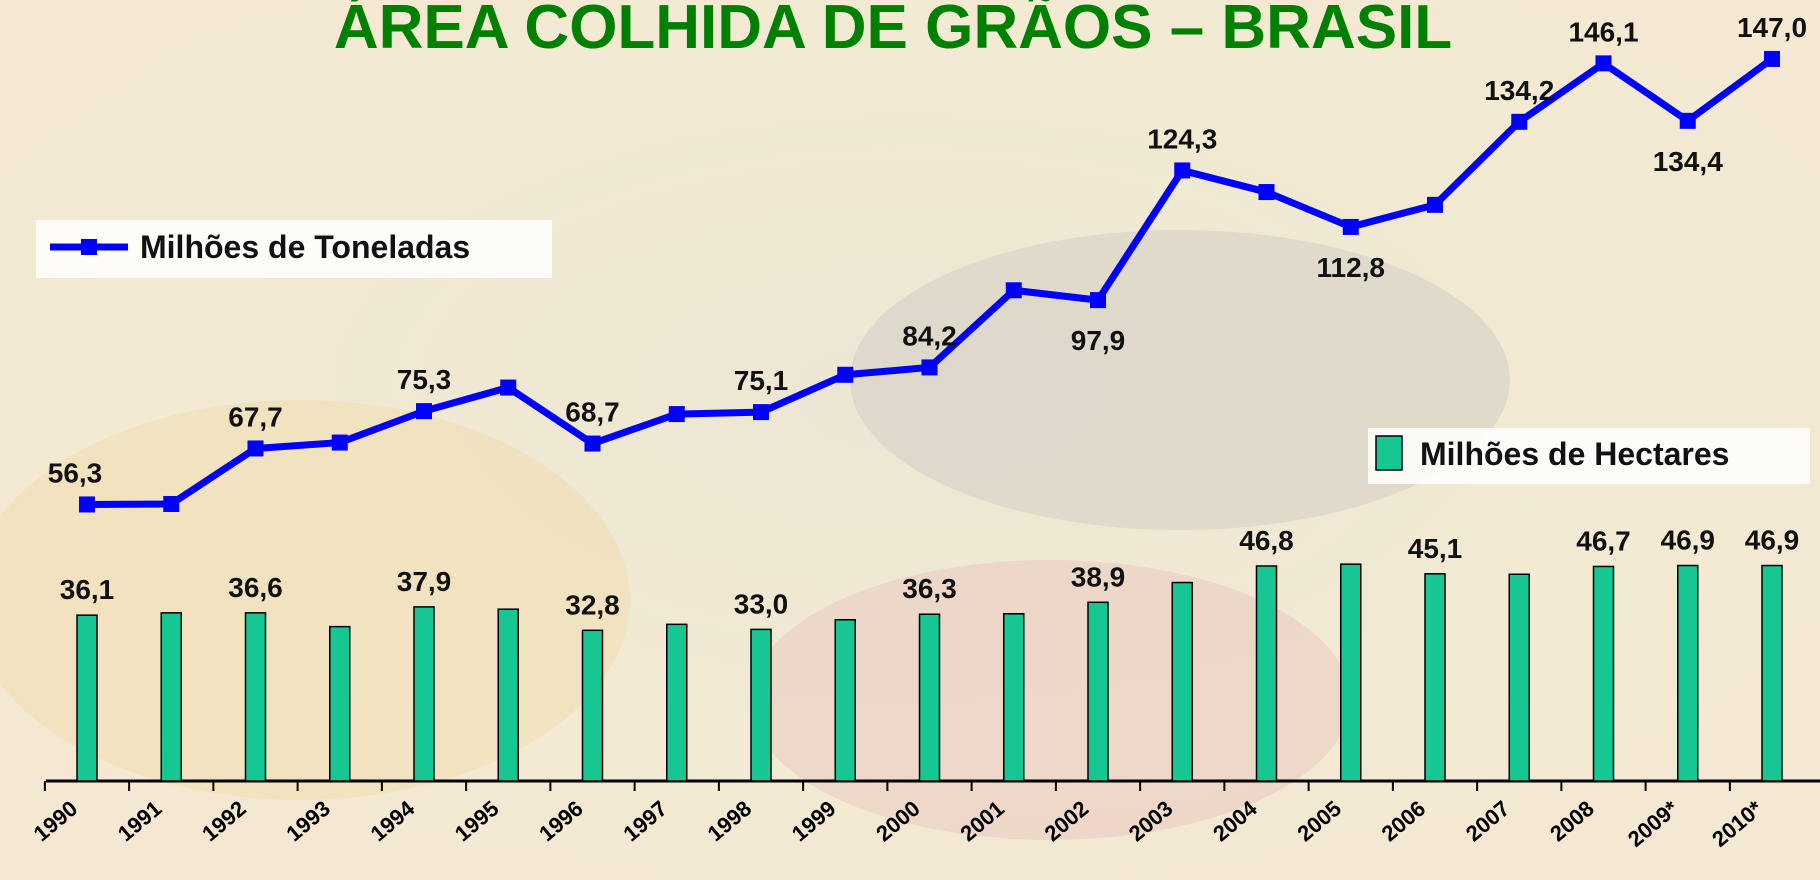  Describe the element at coordinates (1603, 31) in the screenshot. I see `line-value-label: 146,1` at that location.